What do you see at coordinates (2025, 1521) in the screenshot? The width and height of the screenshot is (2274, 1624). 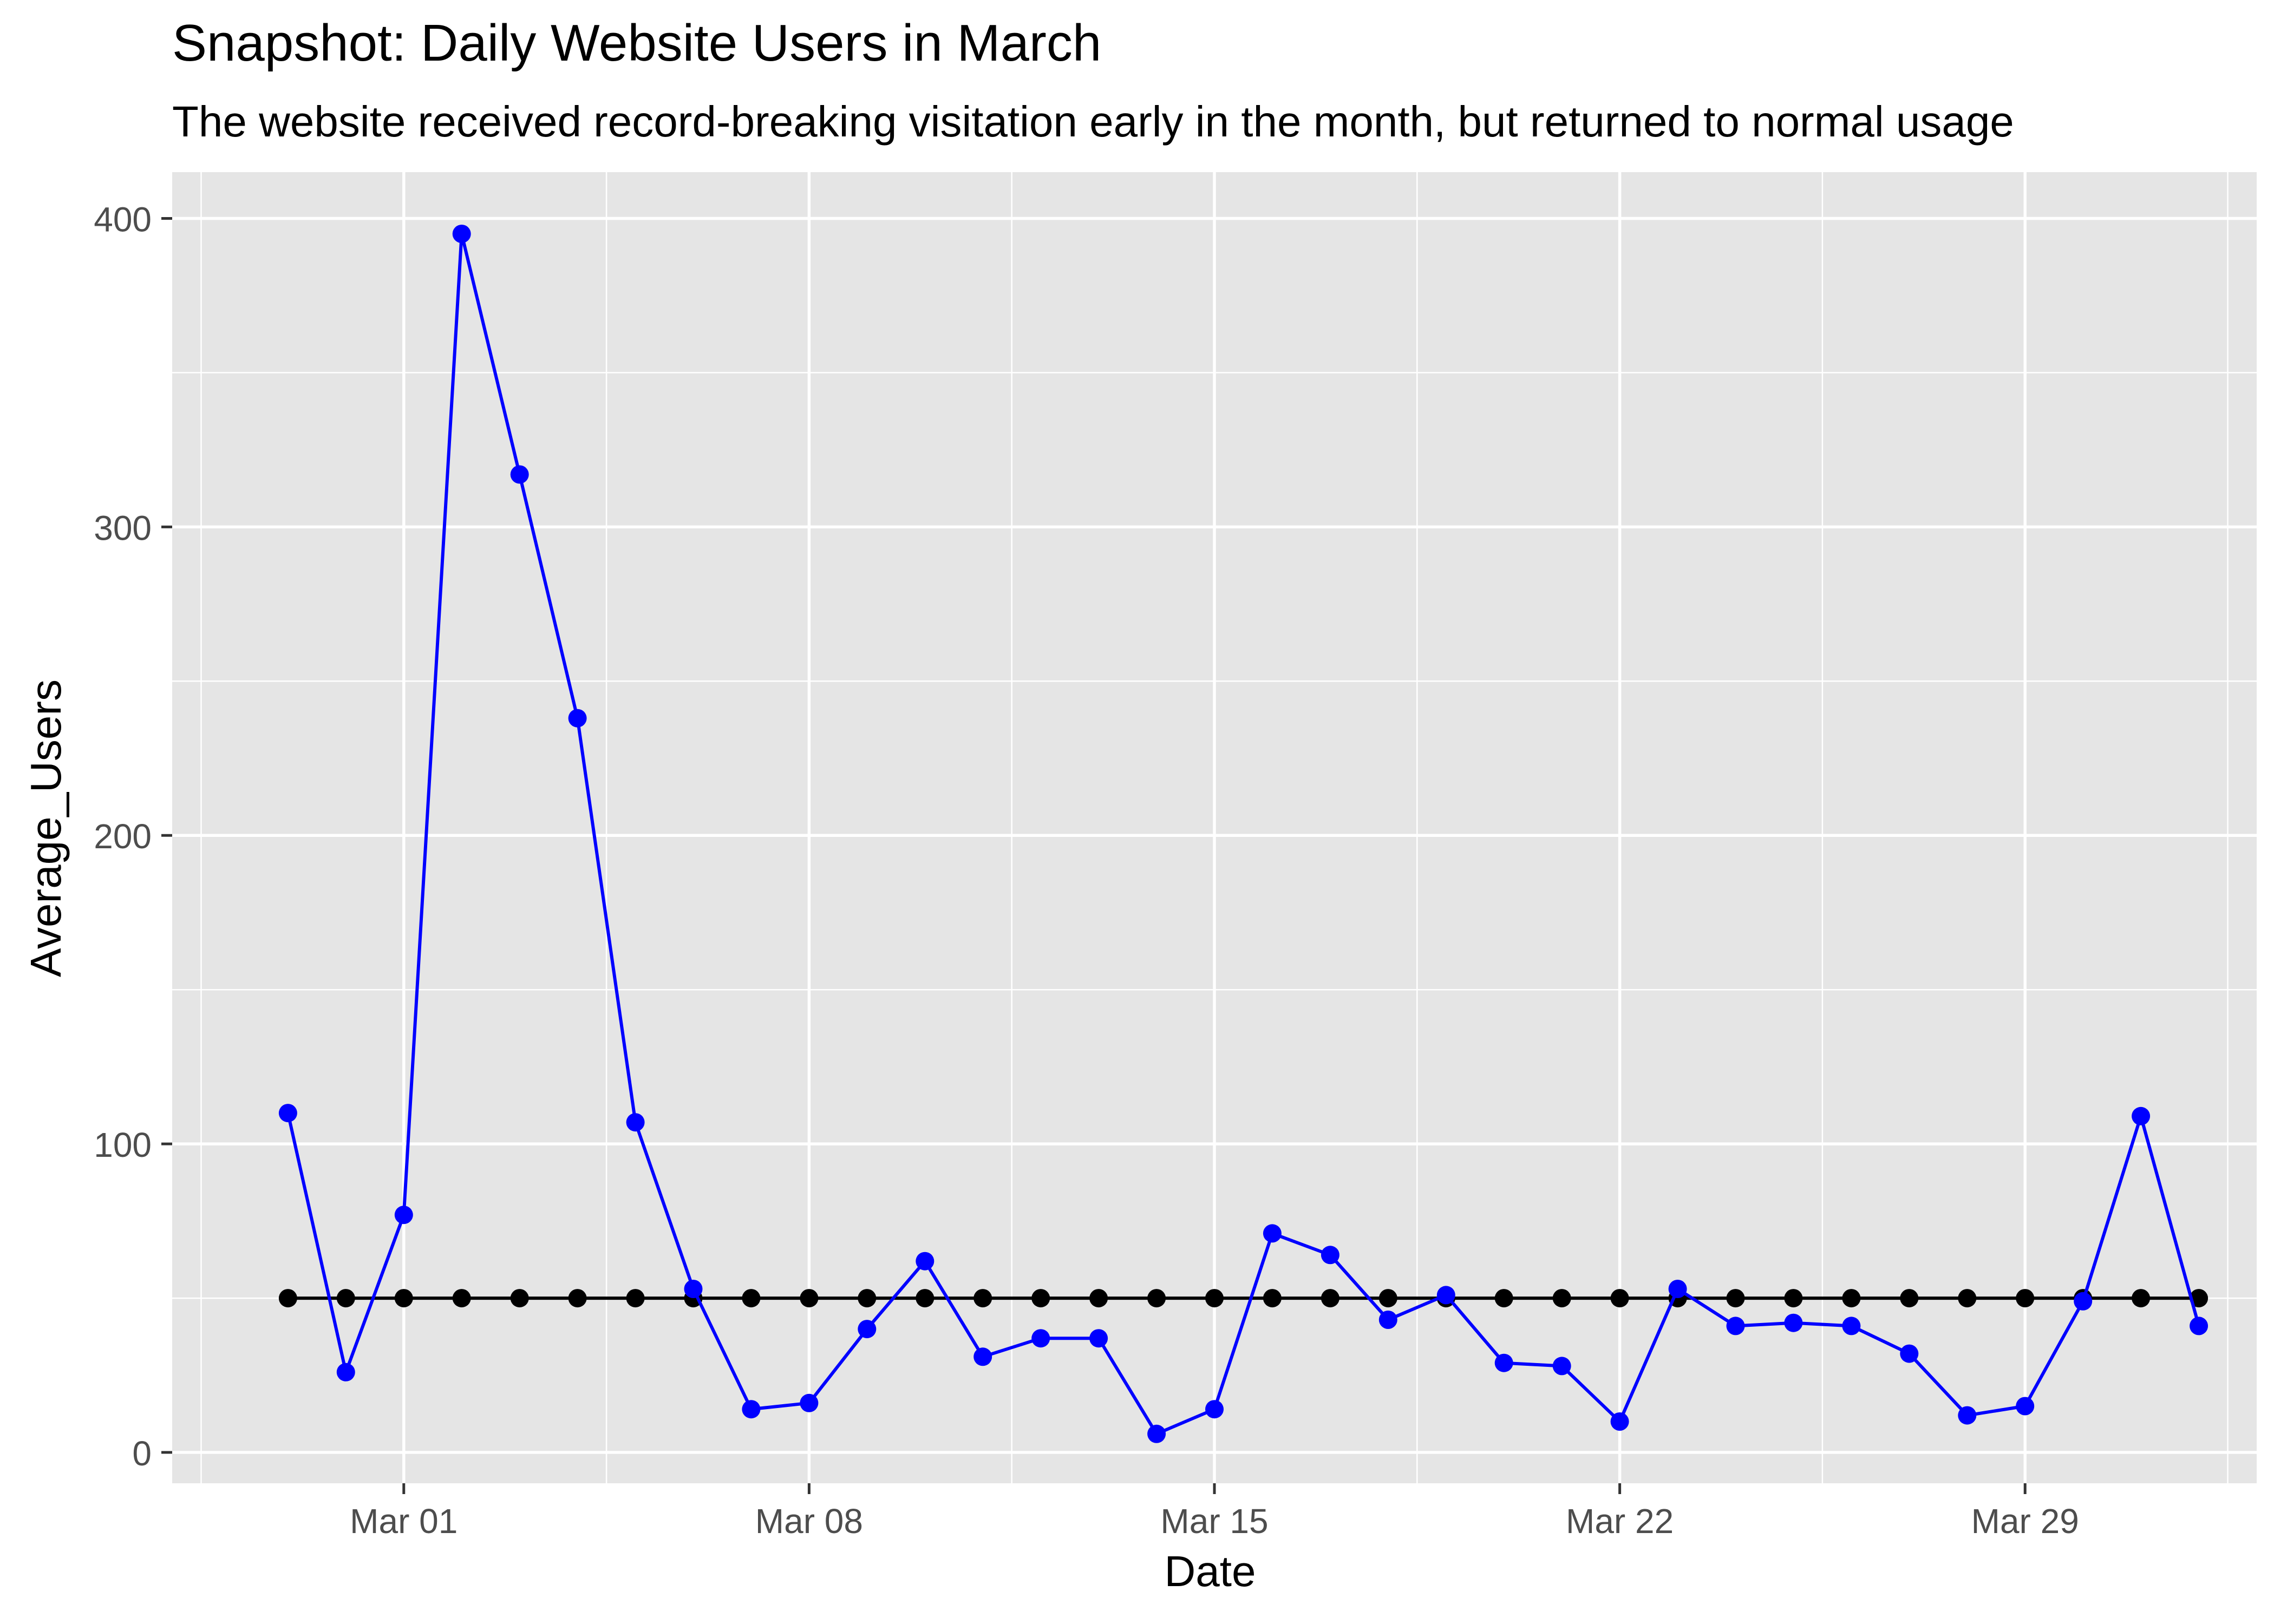 I see `x-tick-label: Mar 29` at bounding box center [2025, 1521].